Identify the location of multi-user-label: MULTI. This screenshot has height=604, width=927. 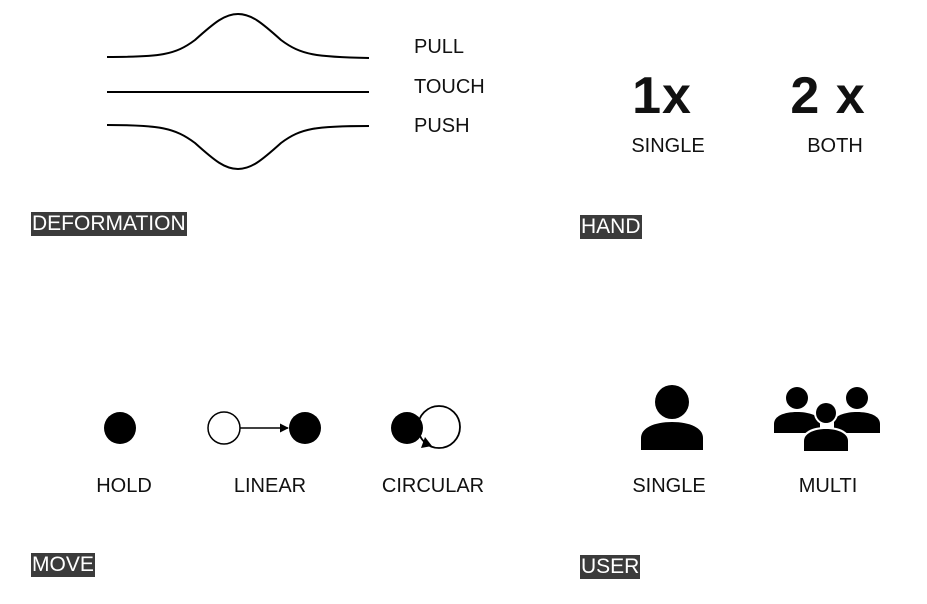
(828, 486).